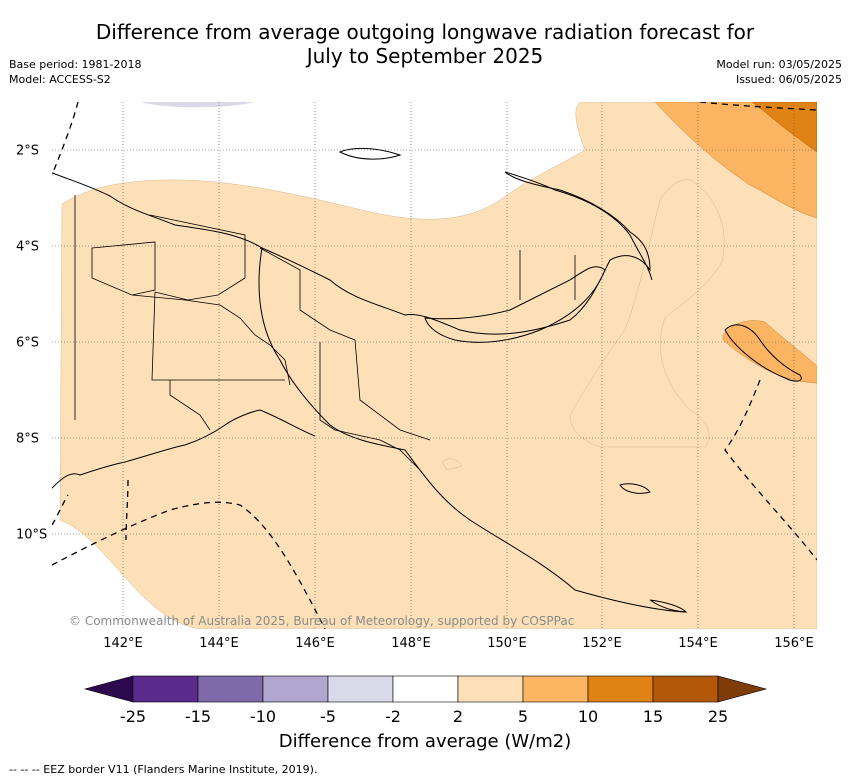 The width and height of the screenshot is (850, 781). Describe the element at coordinates (653, 548) in the screenshot. I see `louisiade-islands` at that location.